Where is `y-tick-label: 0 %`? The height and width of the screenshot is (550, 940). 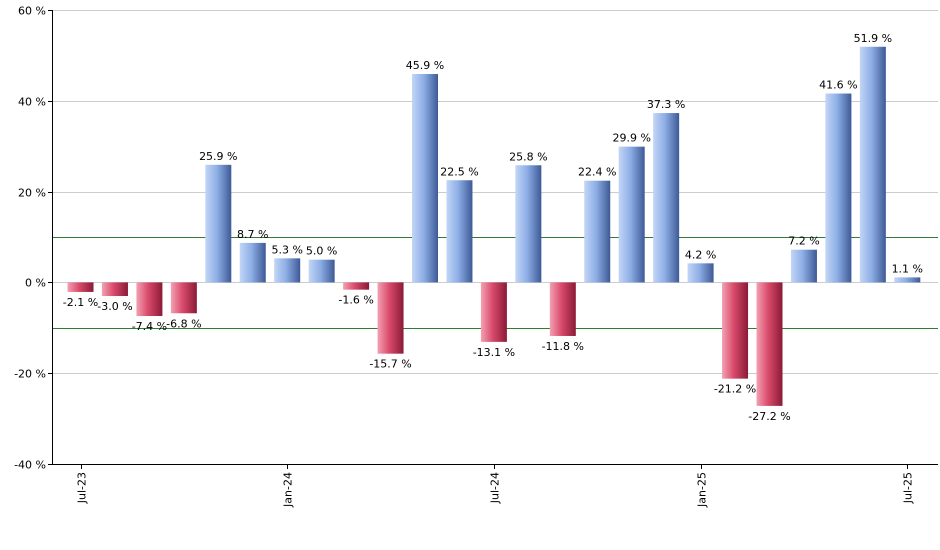 y-tick-label: 0 % is located at coordinates (35, 283).